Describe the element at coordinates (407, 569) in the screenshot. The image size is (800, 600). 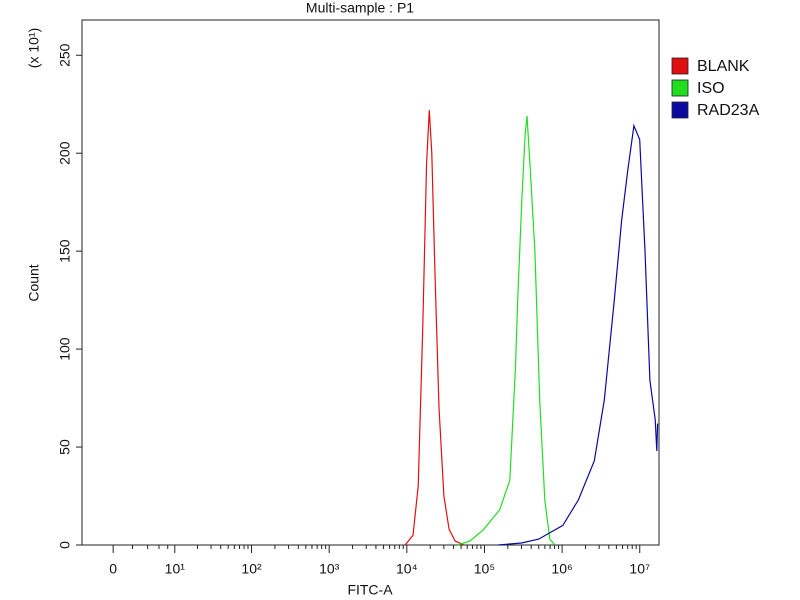
I see `x-tick-label: 10⁴` at that location.